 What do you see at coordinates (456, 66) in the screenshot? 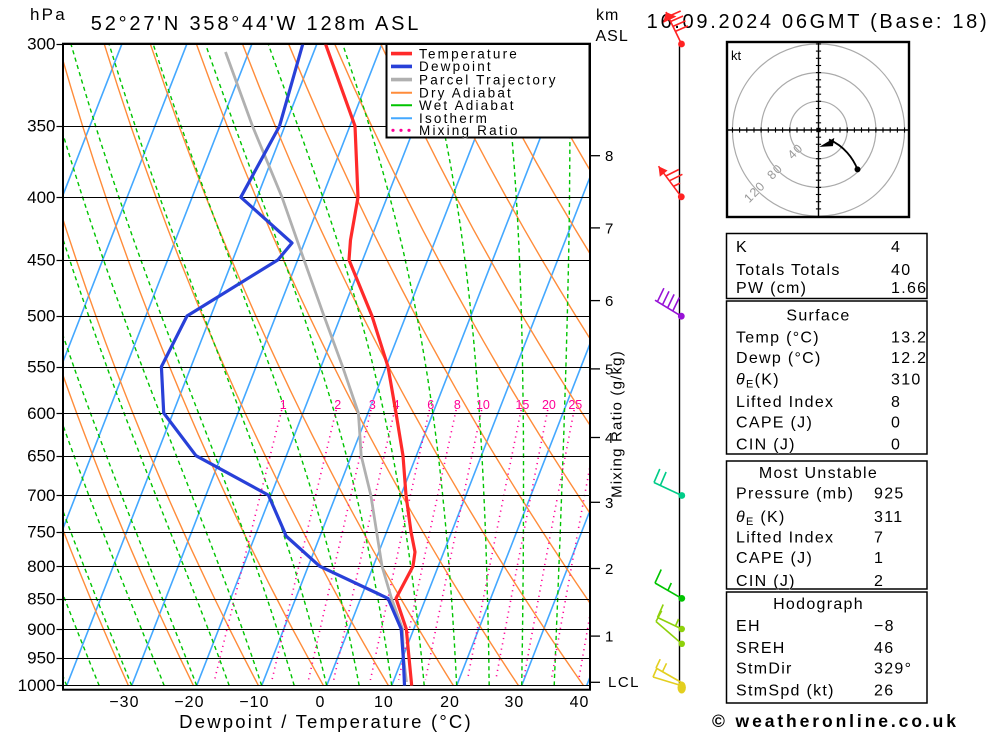
I see `svg-text: Dewpoint` at bounding box center [456, 66].